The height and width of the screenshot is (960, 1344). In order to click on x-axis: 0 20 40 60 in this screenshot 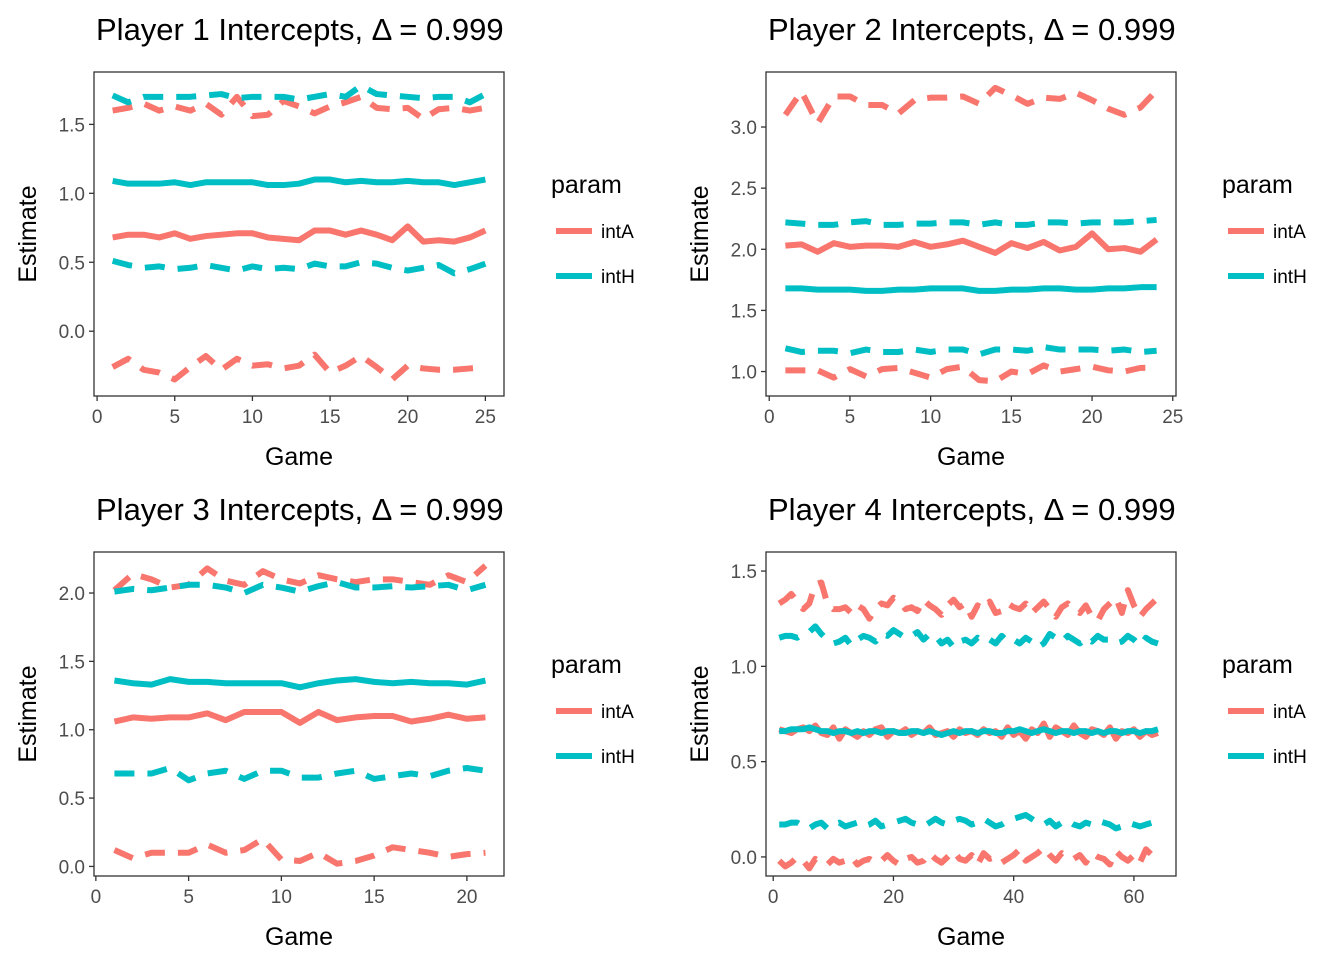, I will do `click(956, 892)`.